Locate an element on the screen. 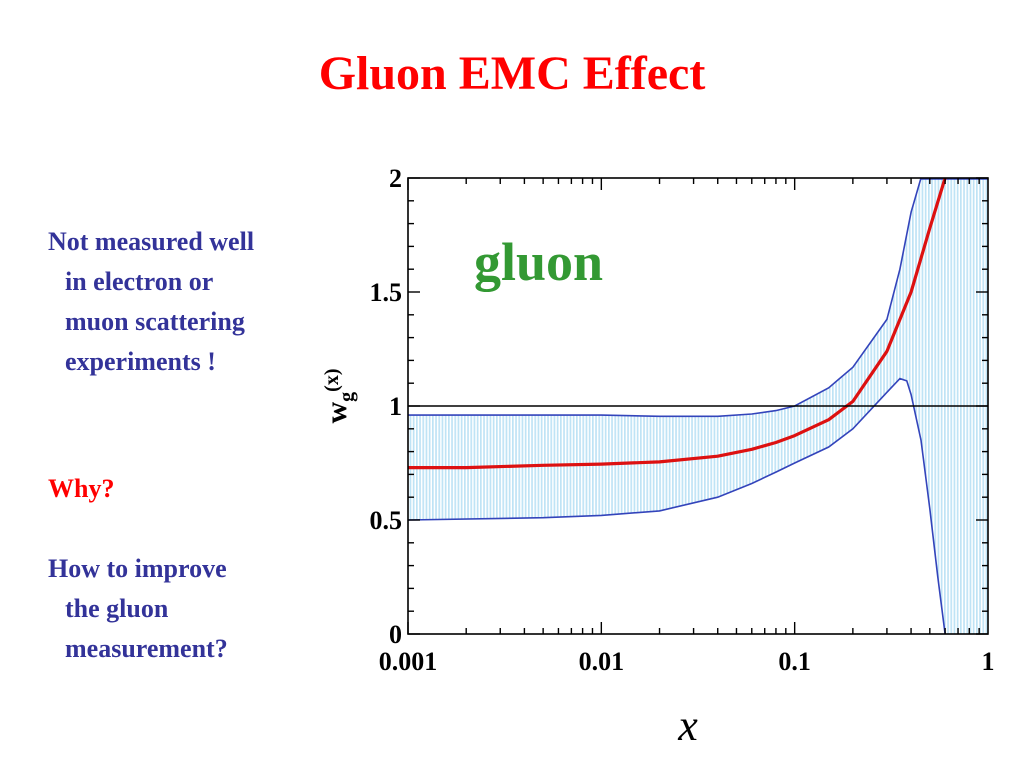  improve-line: How to improve is located at coordinates (137, 568).